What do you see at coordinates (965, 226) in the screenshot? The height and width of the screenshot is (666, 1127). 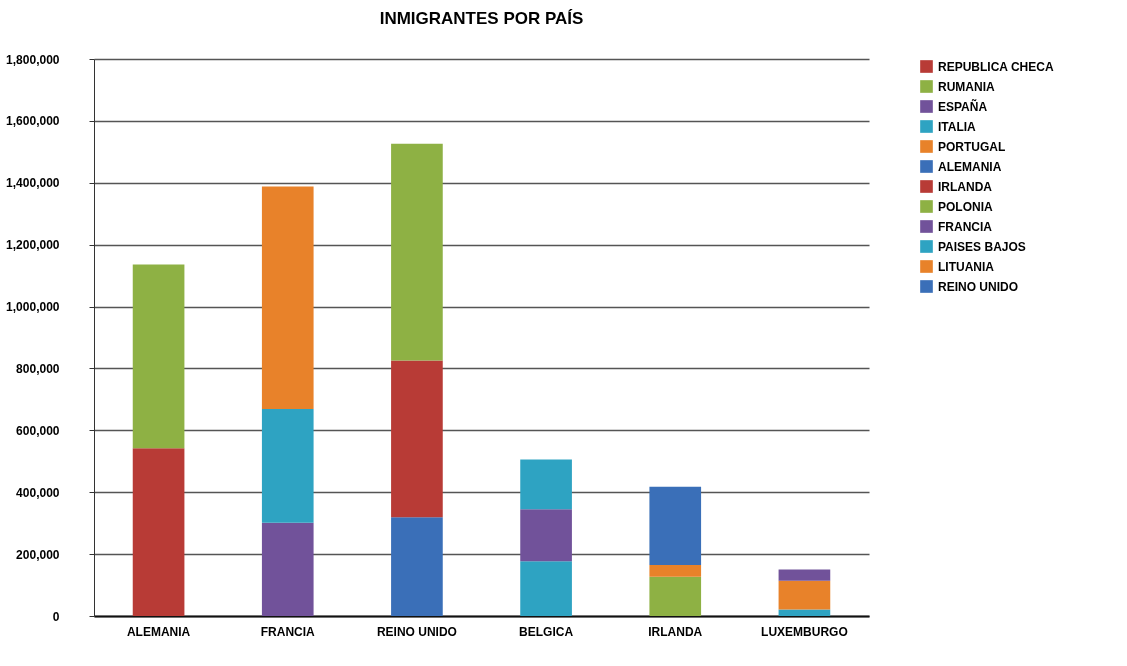 I see `legend-label: FRANCIA` at bounding box center [965, 226].